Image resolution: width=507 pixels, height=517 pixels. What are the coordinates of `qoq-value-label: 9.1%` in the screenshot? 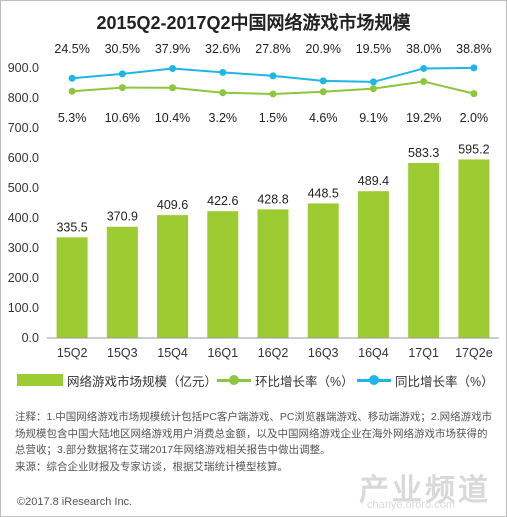 It's located at (373, 118).